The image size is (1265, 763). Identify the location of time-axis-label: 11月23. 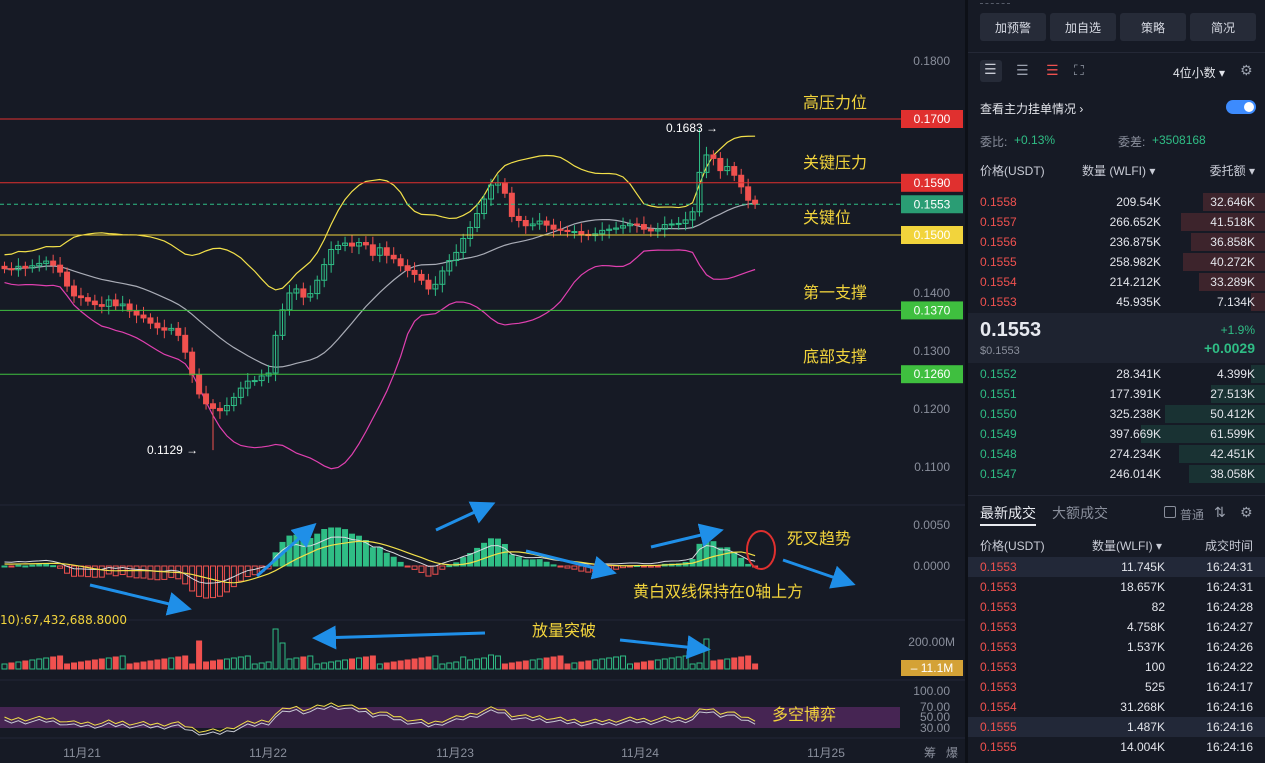
(455, 753).